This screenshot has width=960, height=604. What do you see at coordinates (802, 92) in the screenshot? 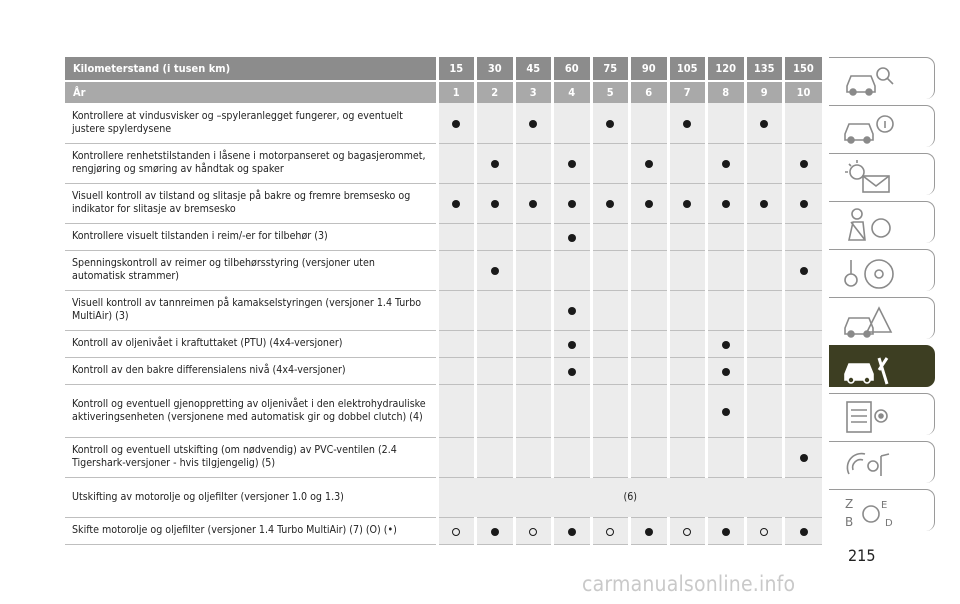
I see `year-header-cell: 10` at bounding box center [802, 92].